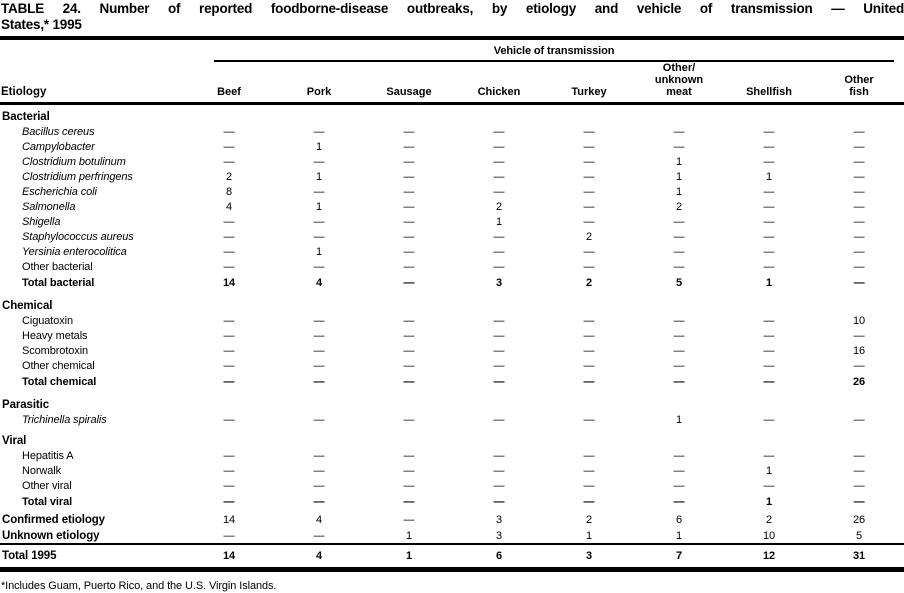 Image resolution: width=904 pixels, height=593 pixels. I want to click on row-total-viral: Total viral — — — — — — 1 —, so click(452, 502).